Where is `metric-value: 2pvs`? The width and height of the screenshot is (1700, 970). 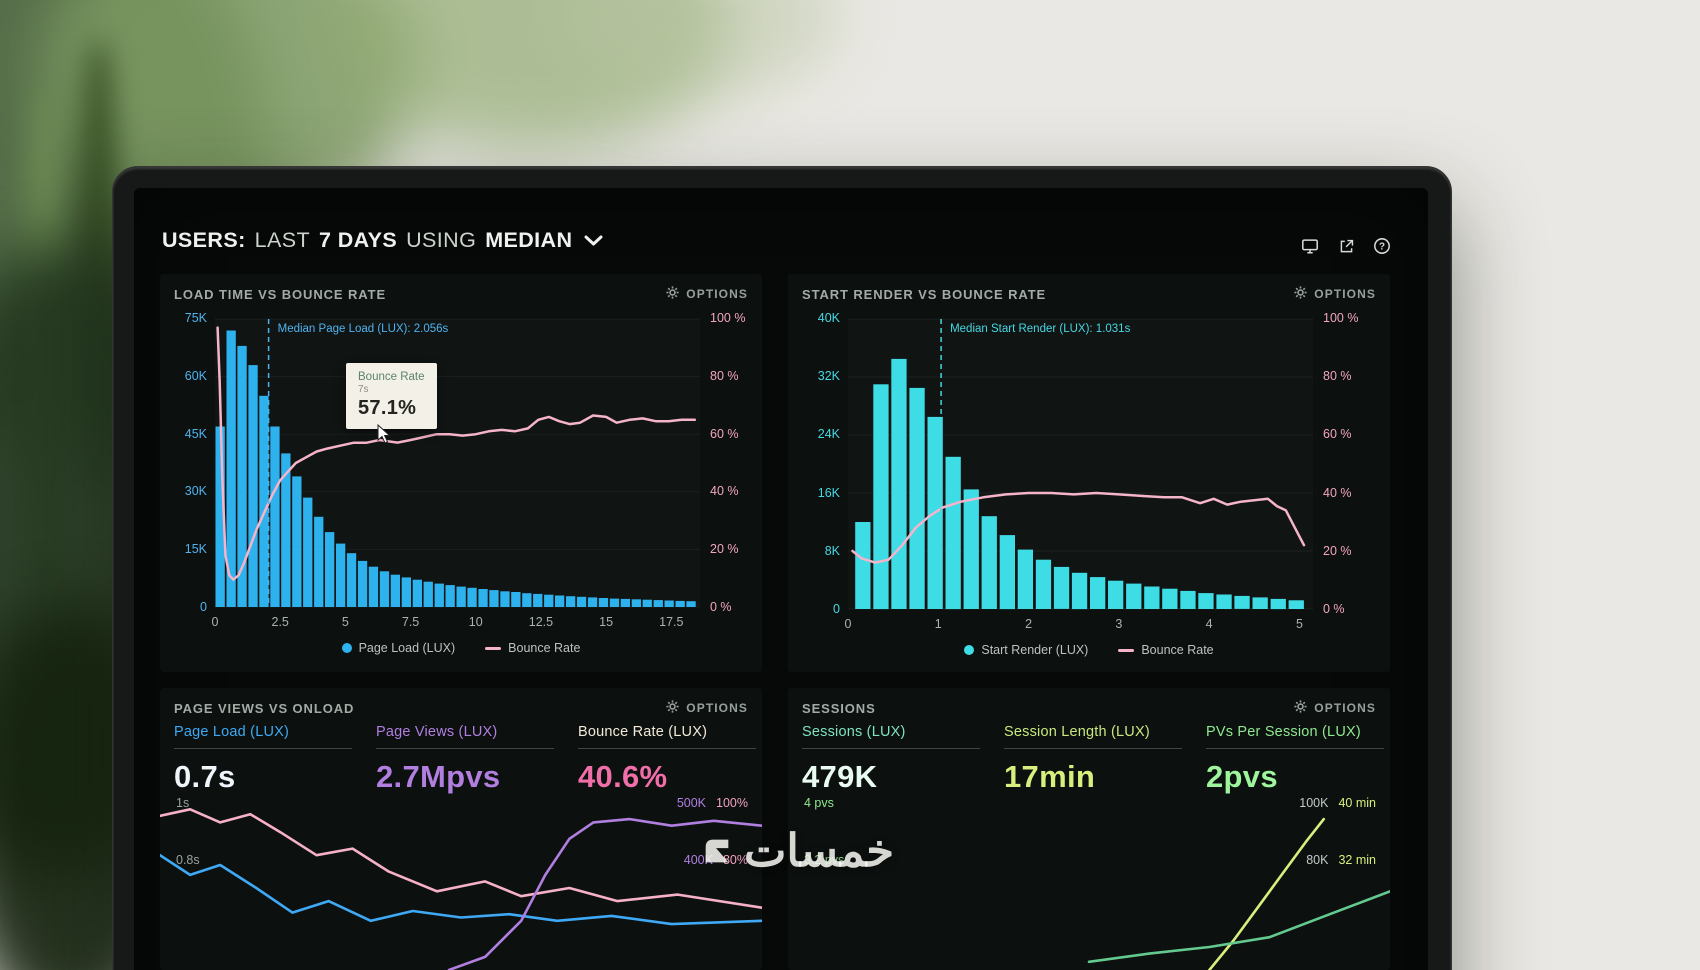
metric-value: 2pvs is located at coordinates (1242, 776).